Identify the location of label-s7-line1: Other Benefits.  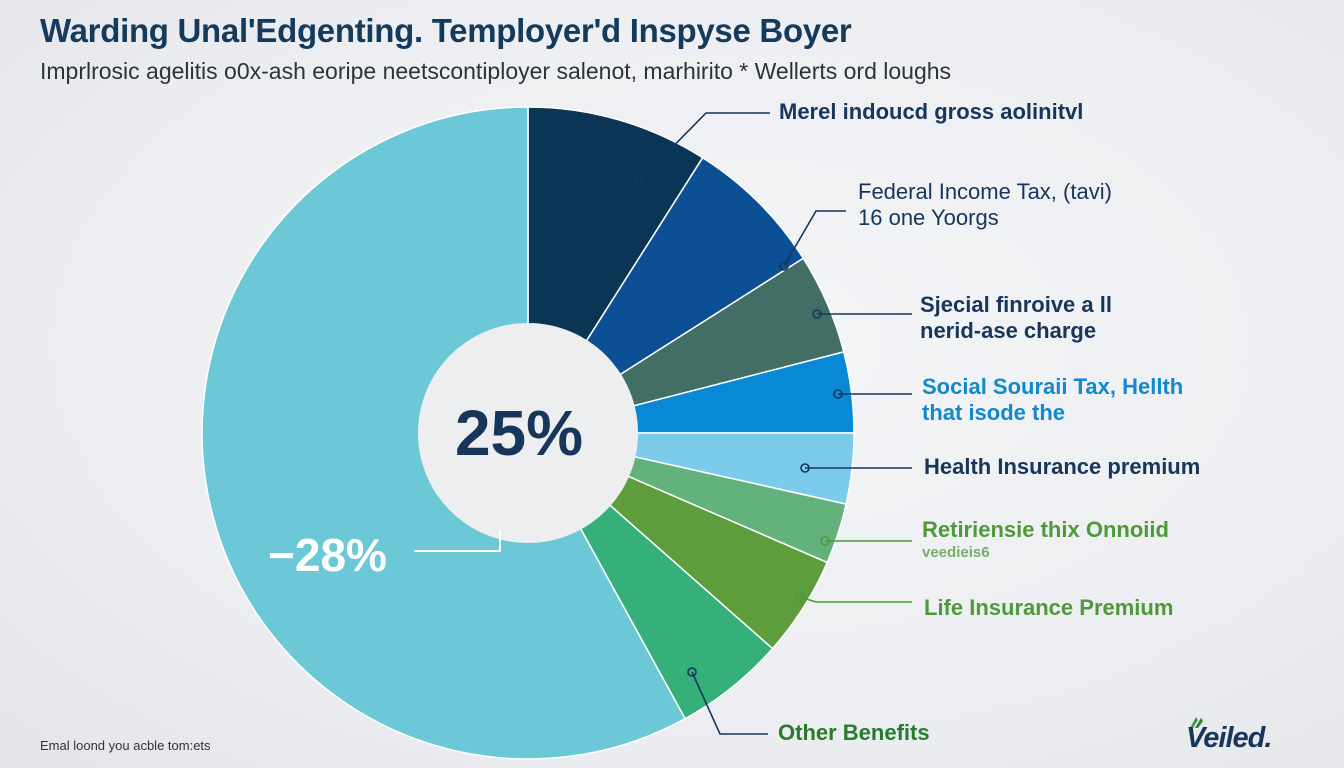
(854, 732).